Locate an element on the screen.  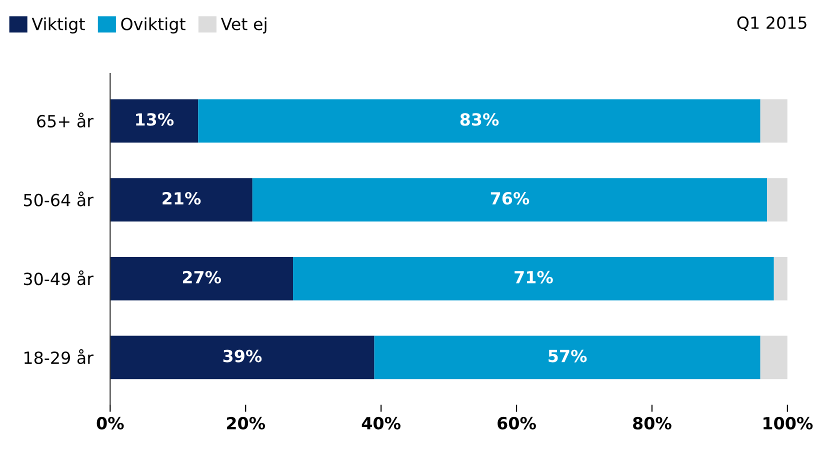
data-label: 13% is located at coordinates (155, 119).